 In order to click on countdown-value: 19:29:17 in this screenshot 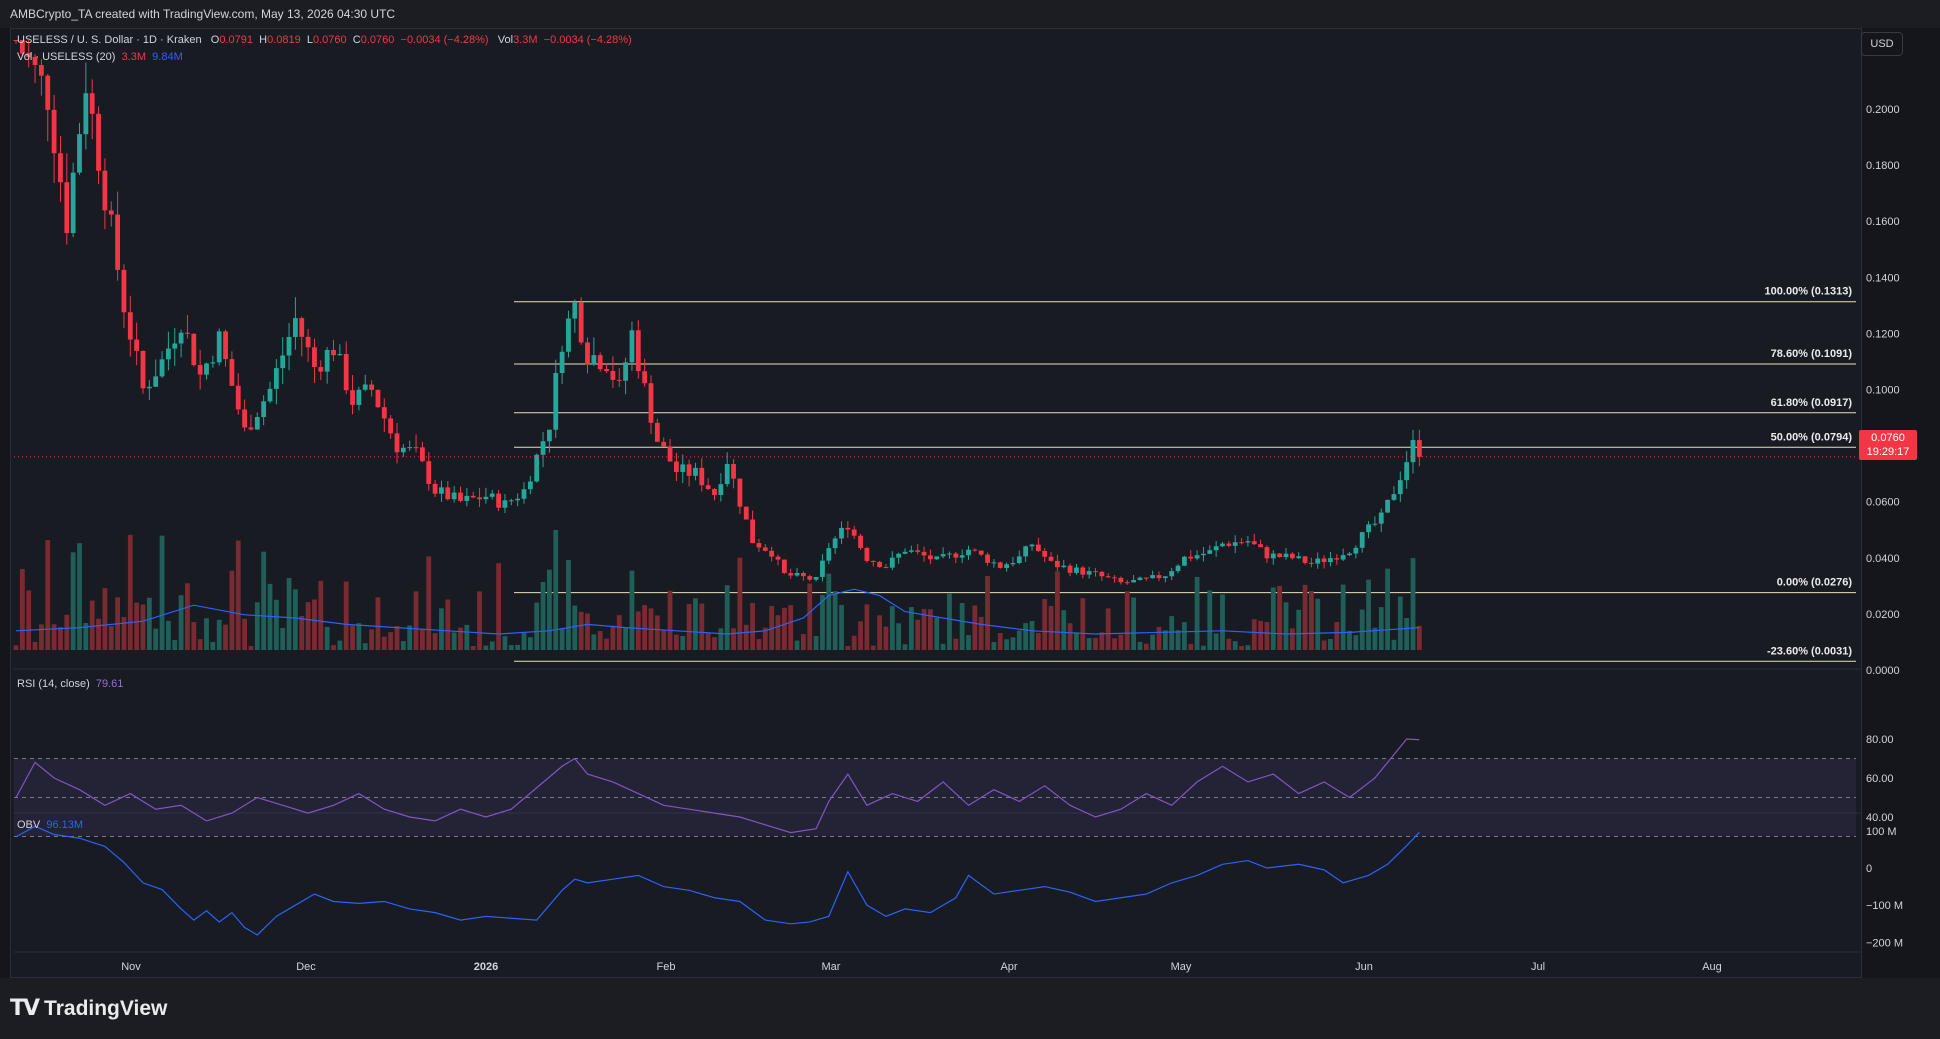, I will do `click(1888, 452)`.